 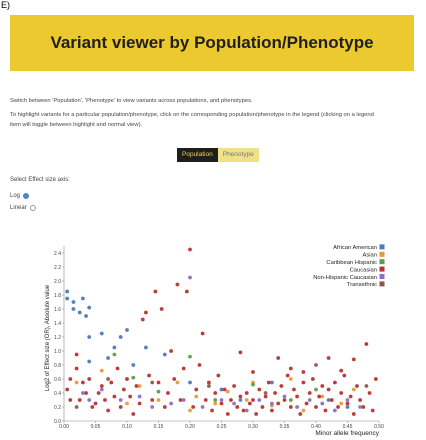 What do you see at coordinates (363, 270) in the screenshot?
I see `legend-label: Caucasian` at bounding box center [363, 270].